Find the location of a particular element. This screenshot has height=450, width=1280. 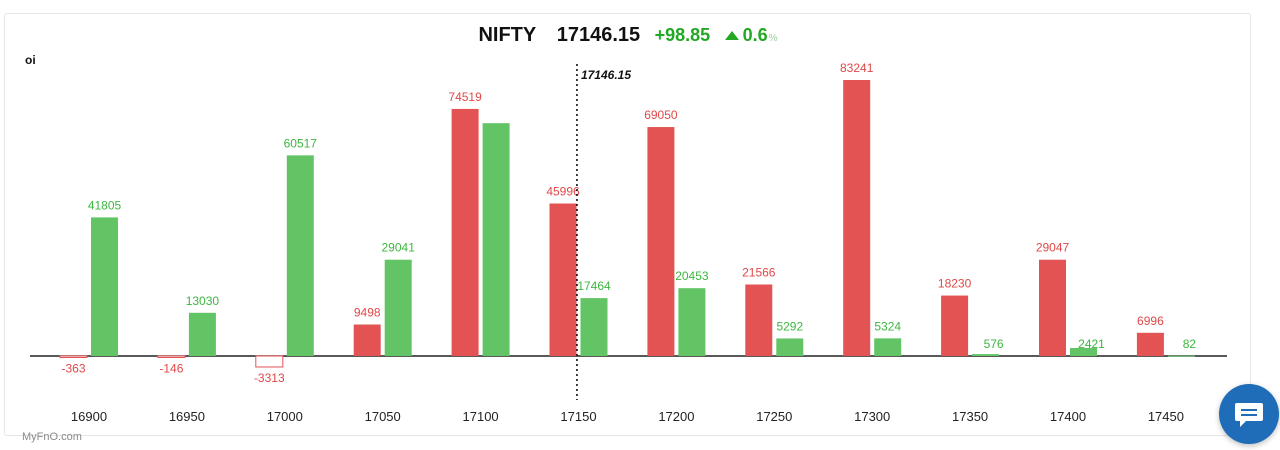

green-bar-label: 13030 is located at coordinates (203, 301).